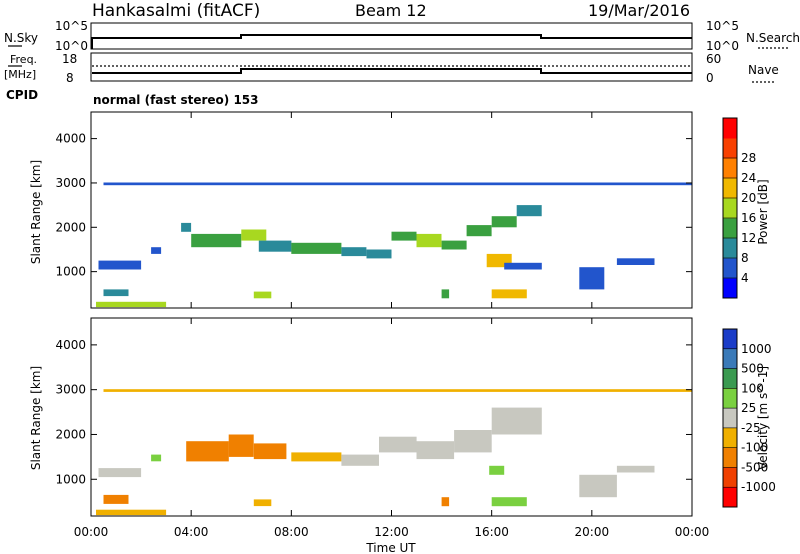 The image size is (800, 554). What do you see at coordinates (722, 26) in the screenshot?
I see `nsky-right-tick-top: 10^5` at bounding box center [722, 26].